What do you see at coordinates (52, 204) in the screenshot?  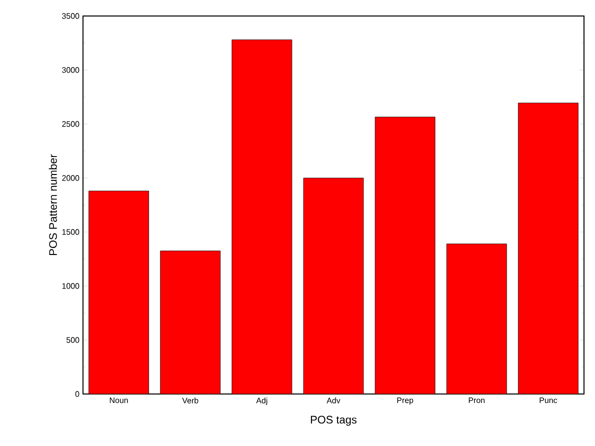 I see `y-axis-title: POS Pattern number` at bounding box center [52, 204].